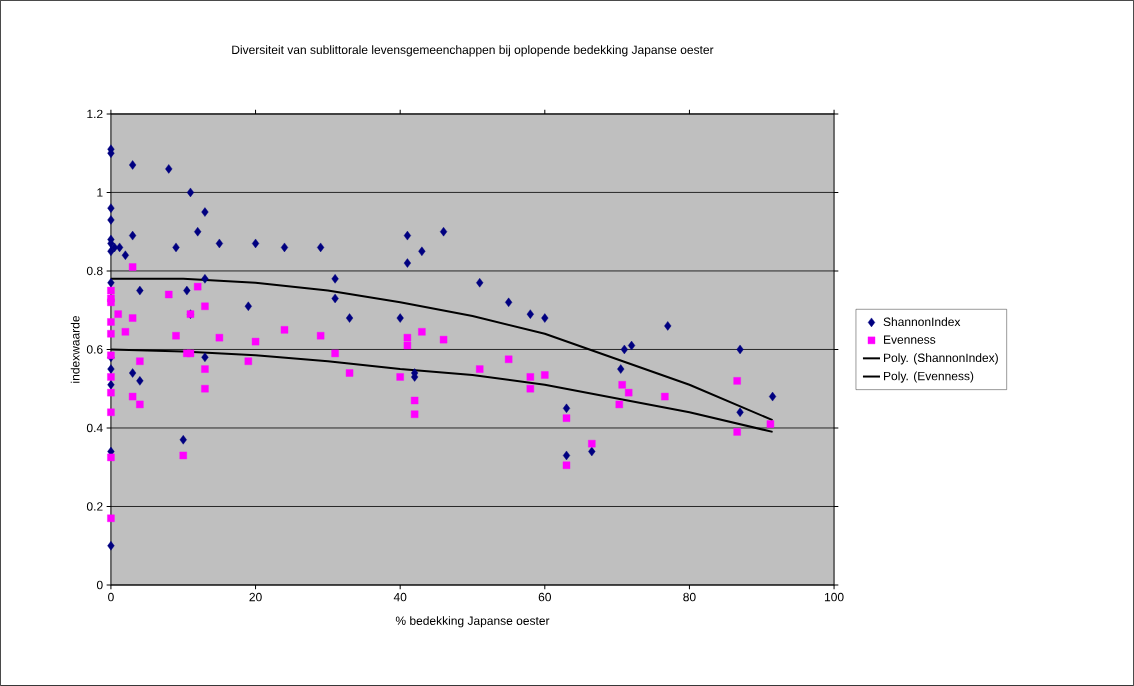  Describe the element at coordinates (100, 192) in the screenshot. I see `y-tick-label: 1` at that location.